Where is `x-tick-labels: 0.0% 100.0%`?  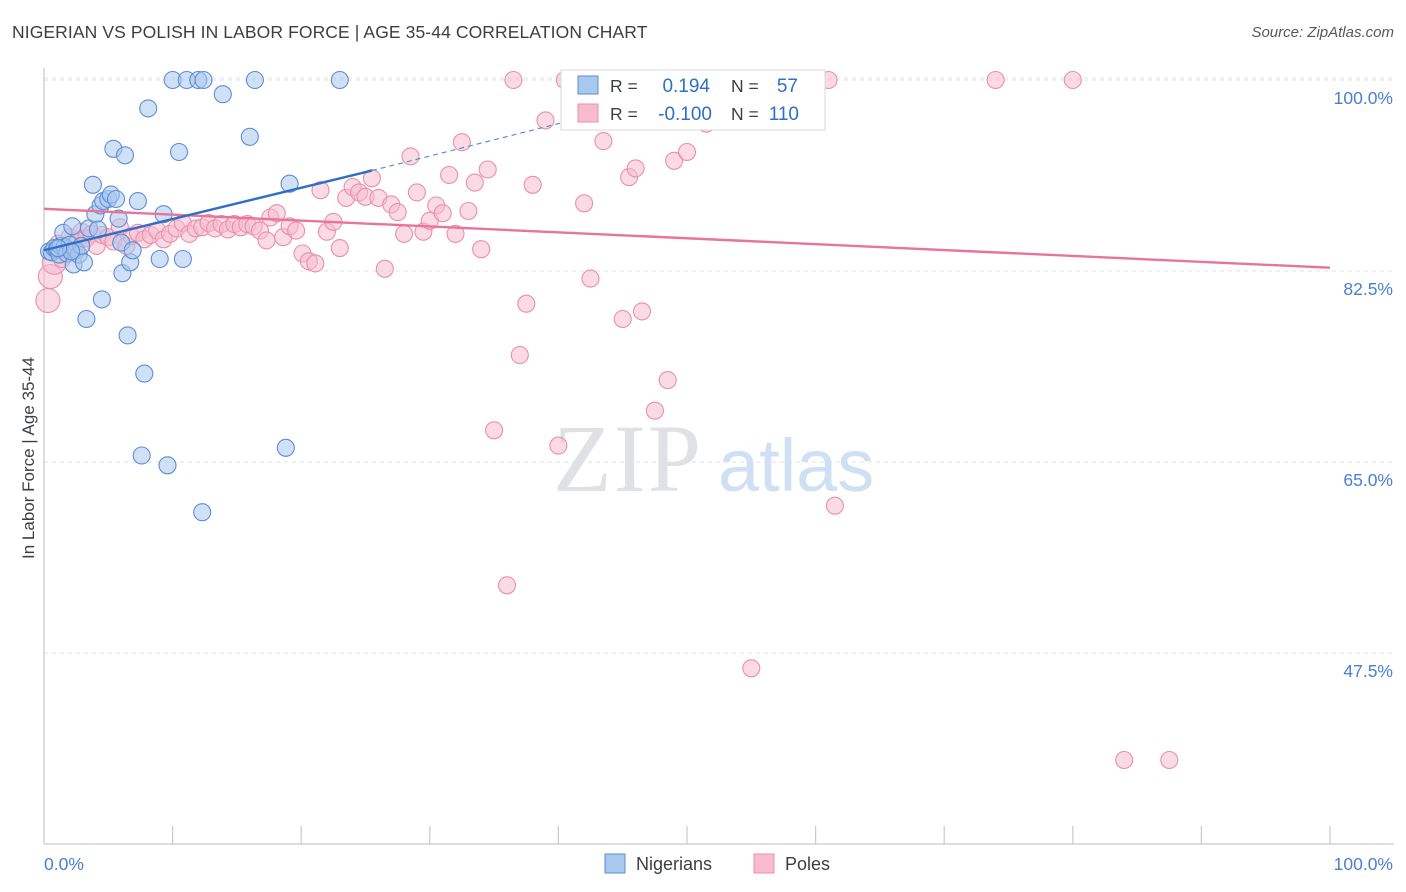
x-tick-labels: 0.0% 100.0% is located at coordinates (718, 864).